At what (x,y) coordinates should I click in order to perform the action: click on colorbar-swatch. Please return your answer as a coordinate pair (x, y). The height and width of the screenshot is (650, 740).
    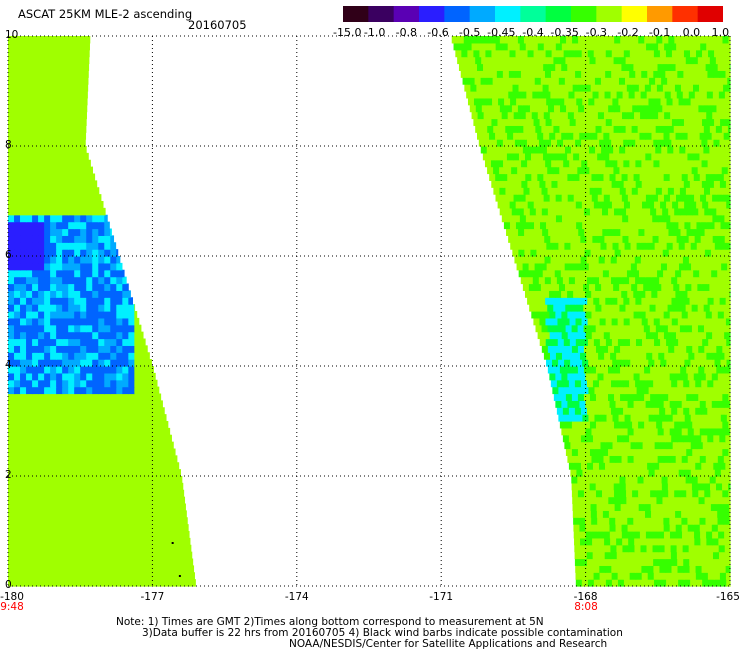
    Looking at the image, I should click on (558, 14).